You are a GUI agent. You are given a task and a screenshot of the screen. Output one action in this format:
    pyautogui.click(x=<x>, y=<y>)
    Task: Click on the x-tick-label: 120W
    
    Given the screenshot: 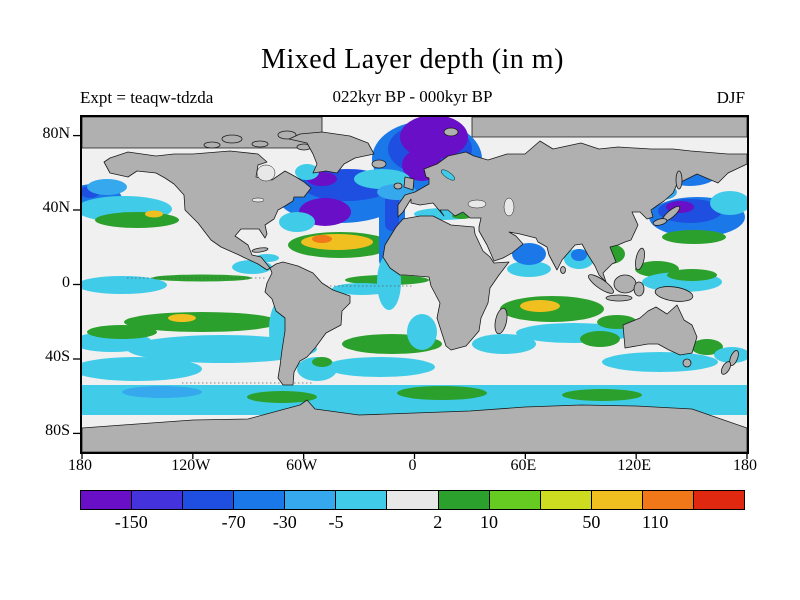 What is the action you would take?
    pyautogui.click(x=191, y=465)
    